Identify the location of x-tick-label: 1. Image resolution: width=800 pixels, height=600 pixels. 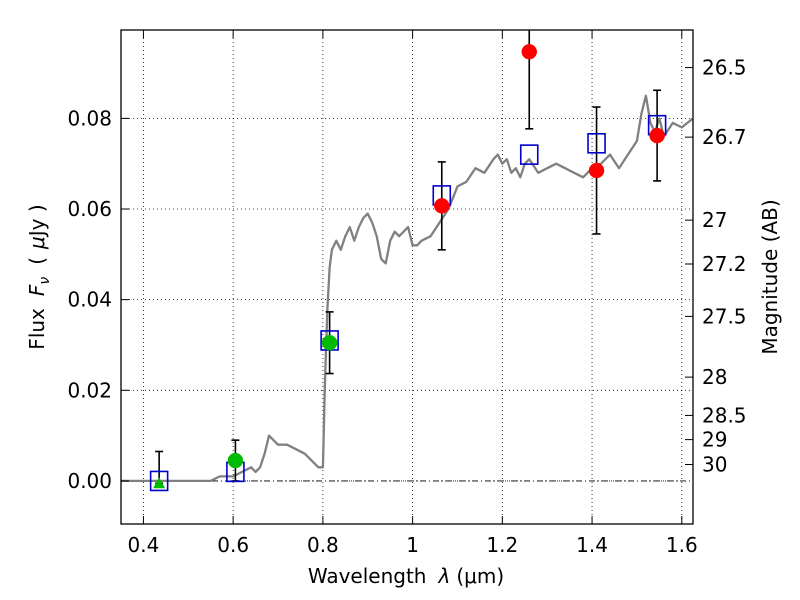
(412, 545).